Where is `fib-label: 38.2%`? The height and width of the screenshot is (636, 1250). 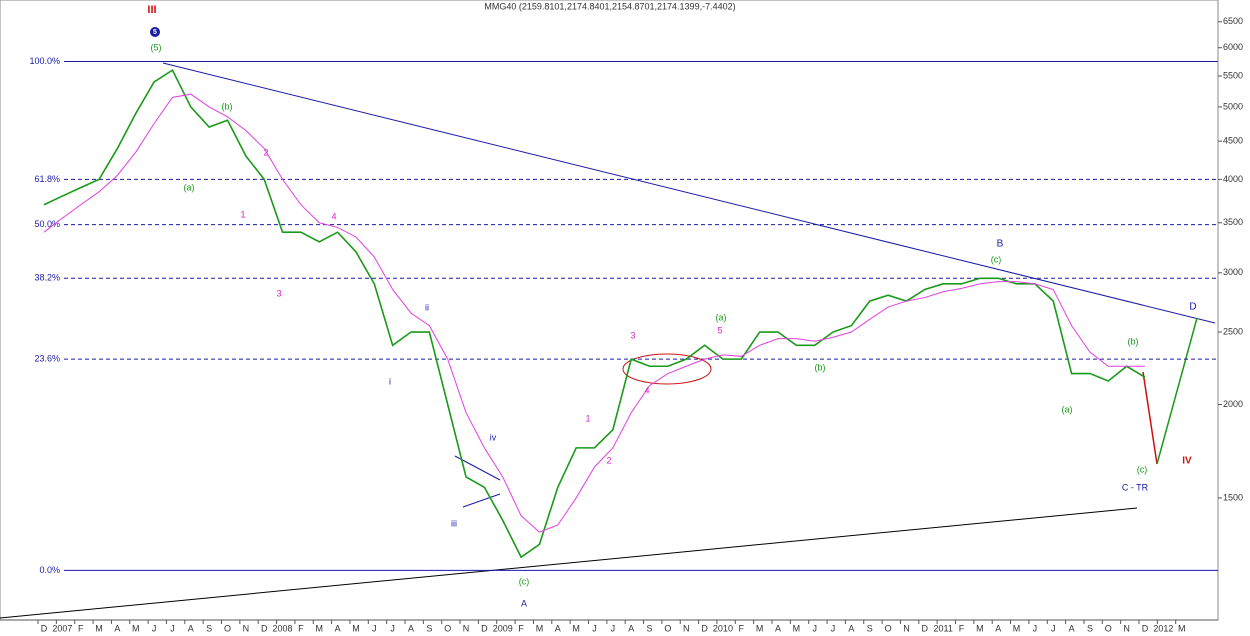 fib-label: 38.2% is located at coordinates (47, 278).